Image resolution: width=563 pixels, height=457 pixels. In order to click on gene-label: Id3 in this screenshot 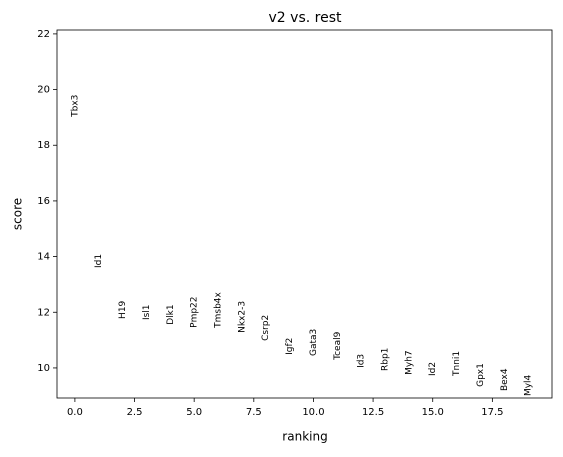, I will do `click(362, 361)`.